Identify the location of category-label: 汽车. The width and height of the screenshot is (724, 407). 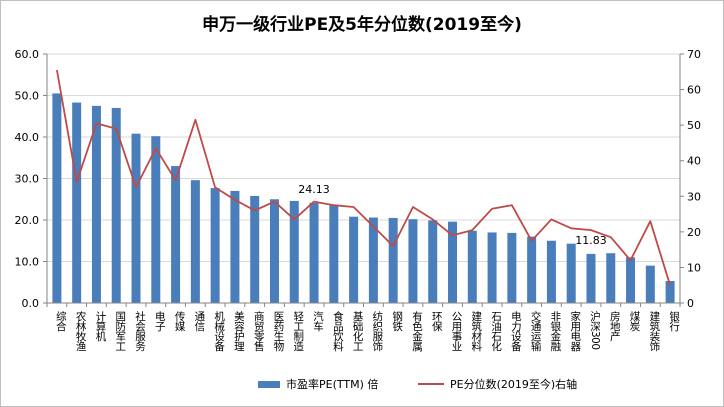
(318, 321).